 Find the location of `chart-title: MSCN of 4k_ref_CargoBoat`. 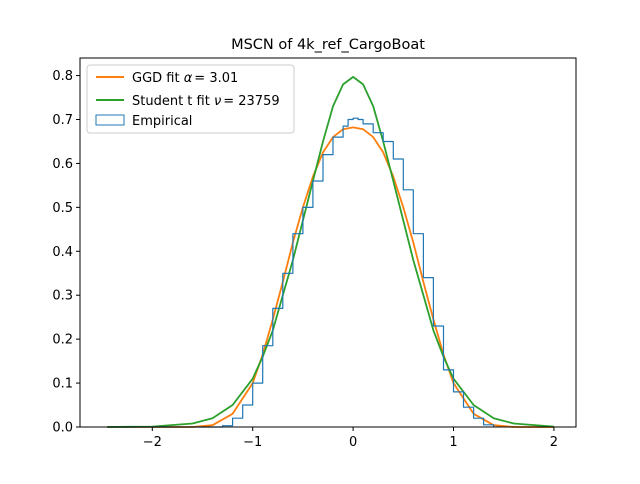

chart-title: MSCN of 4k_ref_CargoBoat is located at coordinates (328, 45).